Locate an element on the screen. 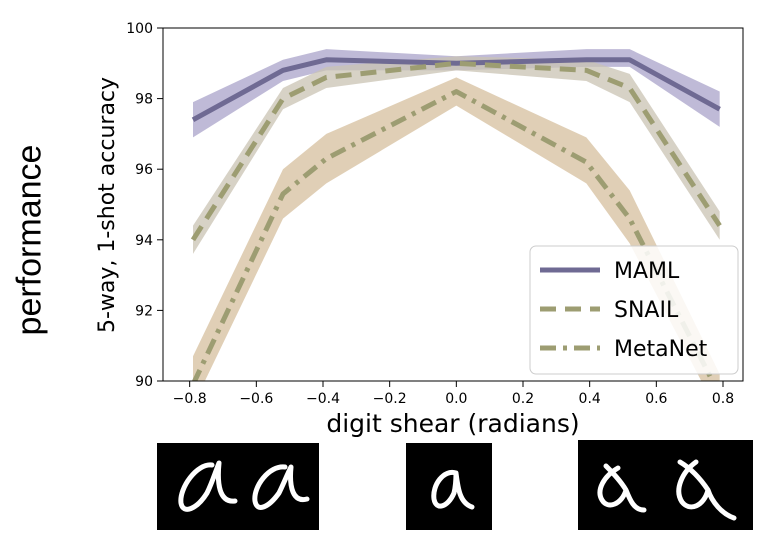 This screenshot has height=540, width=770. legend-label-snail: SNAIL is located at coordinates (646, 310).